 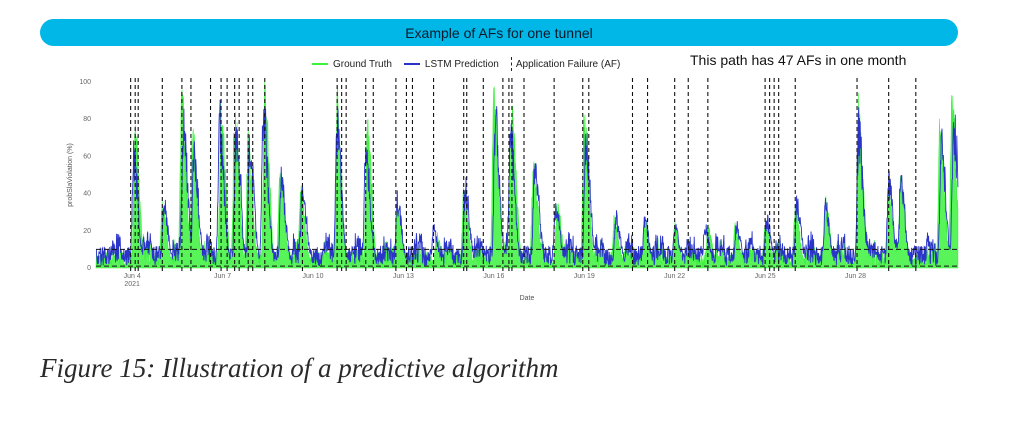 What do you see at coordinates (527, 298) in the screenshot?
I see `x-axis-label: Date` at bounding box center [527, 298].